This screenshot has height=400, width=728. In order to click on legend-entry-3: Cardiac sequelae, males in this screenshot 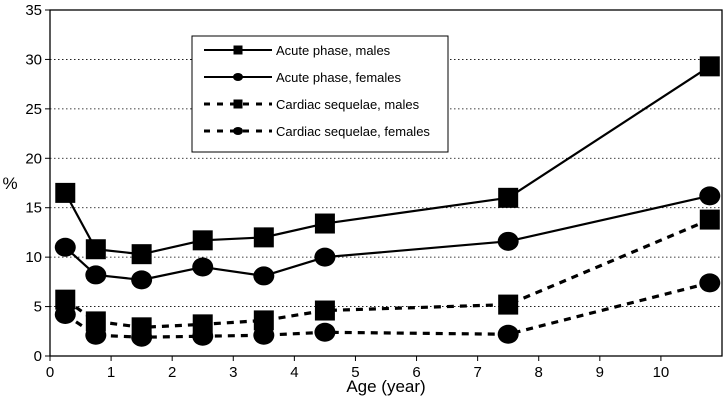, I will do `click(312, 104)`.